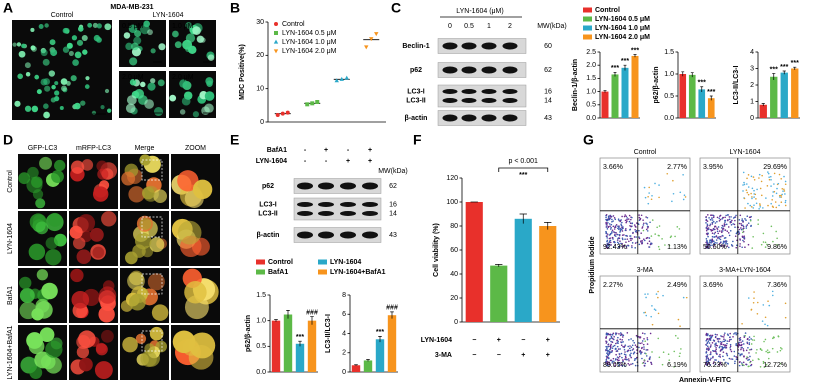  Describe the element at coordinates (456, 322) in the screenshot. I see `y-tick-label: 0` at that location.